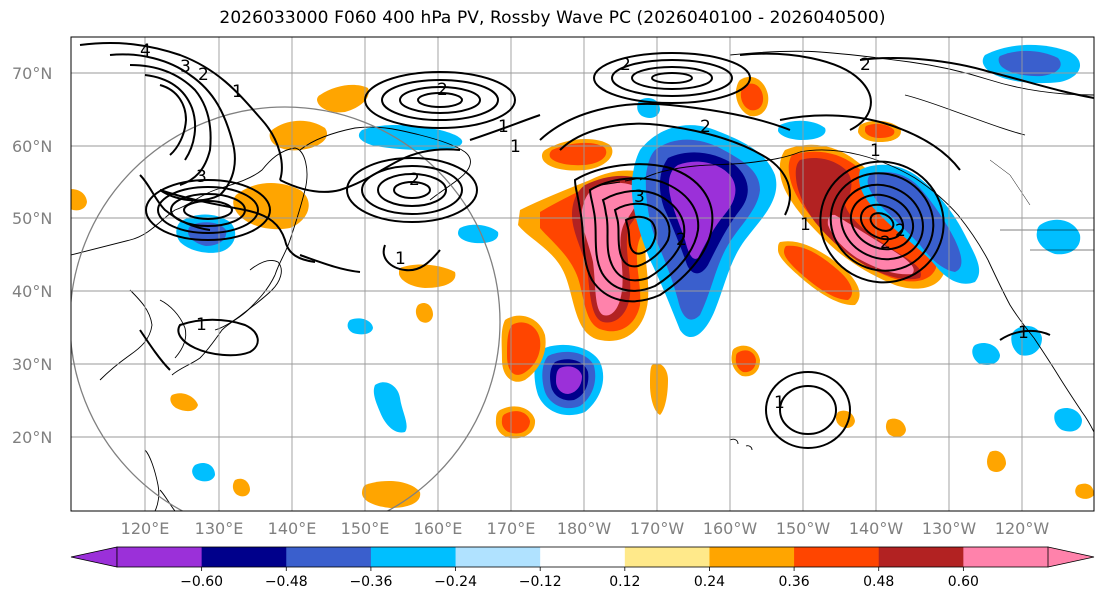  What do you see at coordinates (1029, 63) in the screenshot?
I see `negative-anomaly-north-2-core` at bounding box center [1029, 63].